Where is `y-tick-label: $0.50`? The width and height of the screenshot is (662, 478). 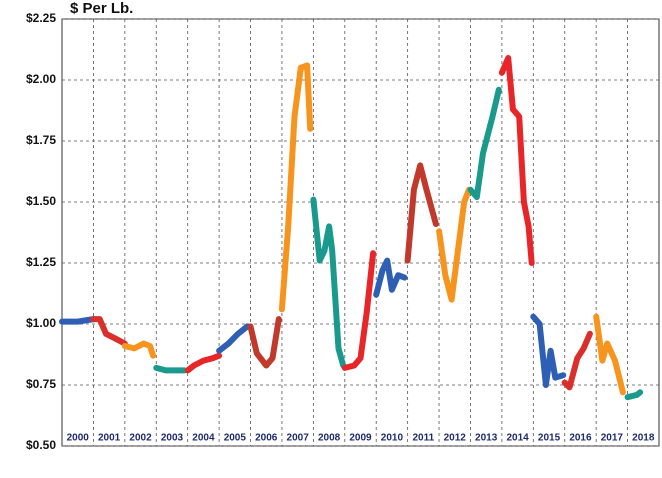
y-tick-label: $0.50 is located at coordinates (41, 445).